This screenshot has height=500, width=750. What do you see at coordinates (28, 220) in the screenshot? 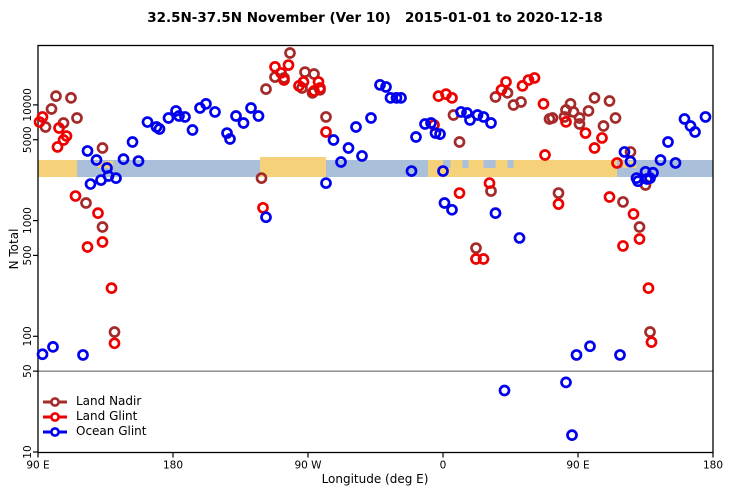
I see `y-tick-label: 1000` at bounding box center [28, 220].